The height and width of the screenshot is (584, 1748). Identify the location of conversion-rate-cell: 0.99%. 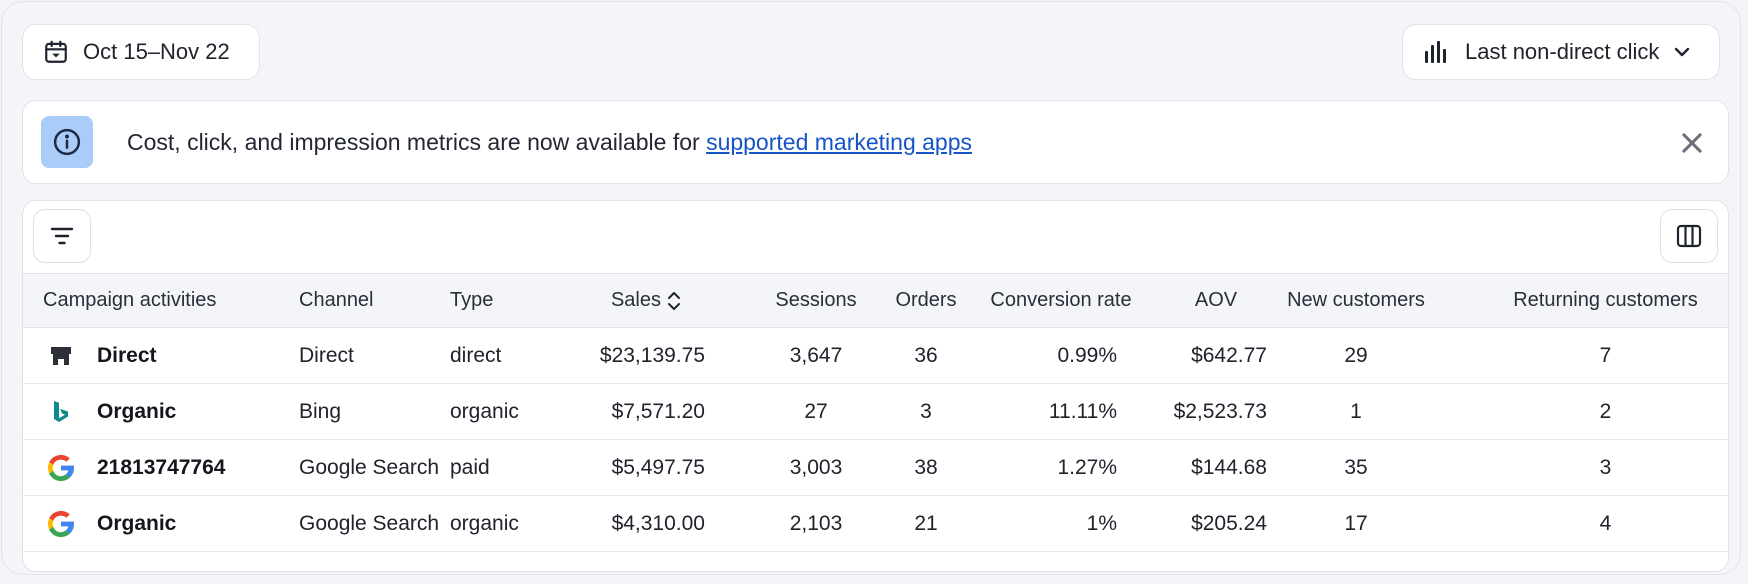
(1061, 355).